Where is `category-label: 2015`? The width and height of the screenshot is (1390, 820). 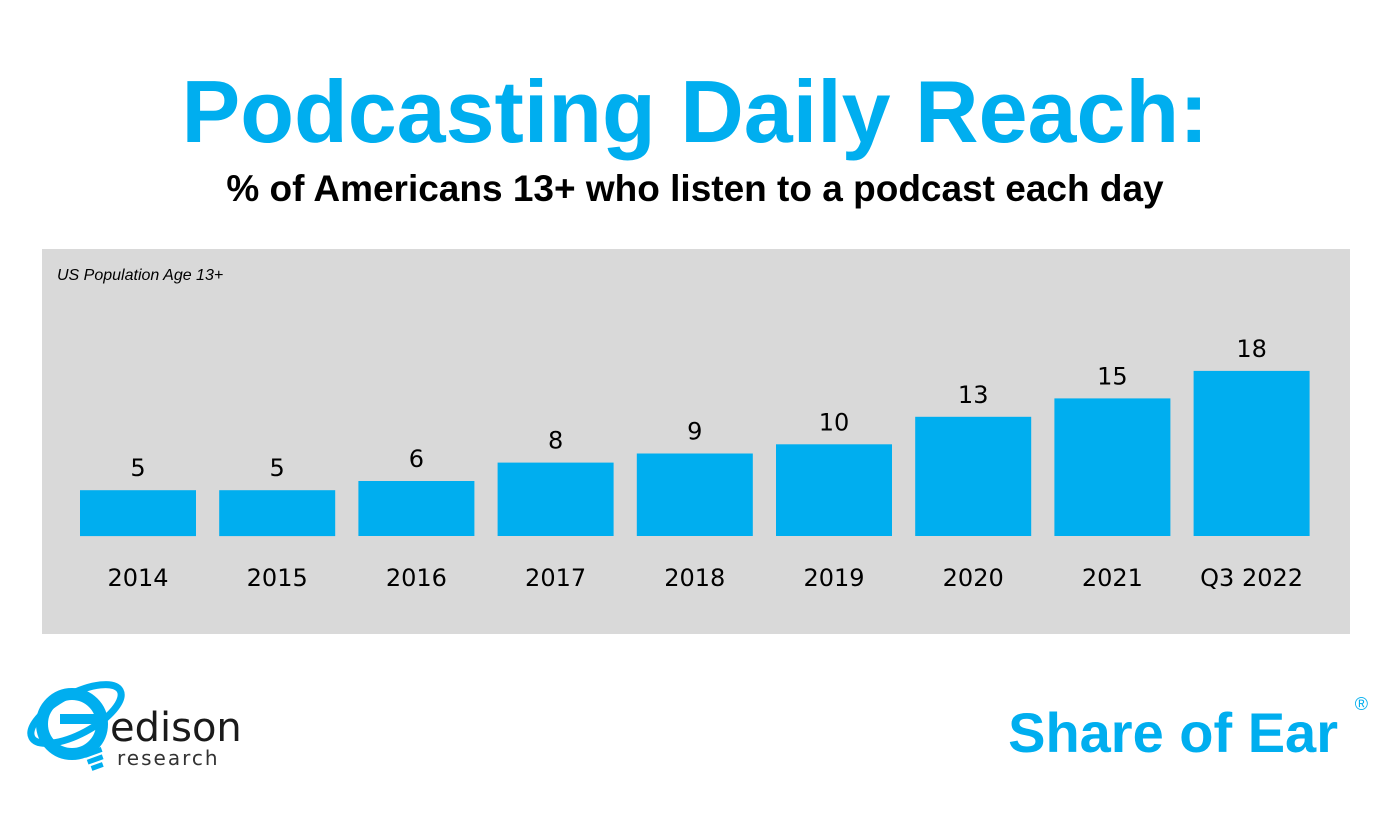
category-label: 2015 is located at coordinates (277, 578).